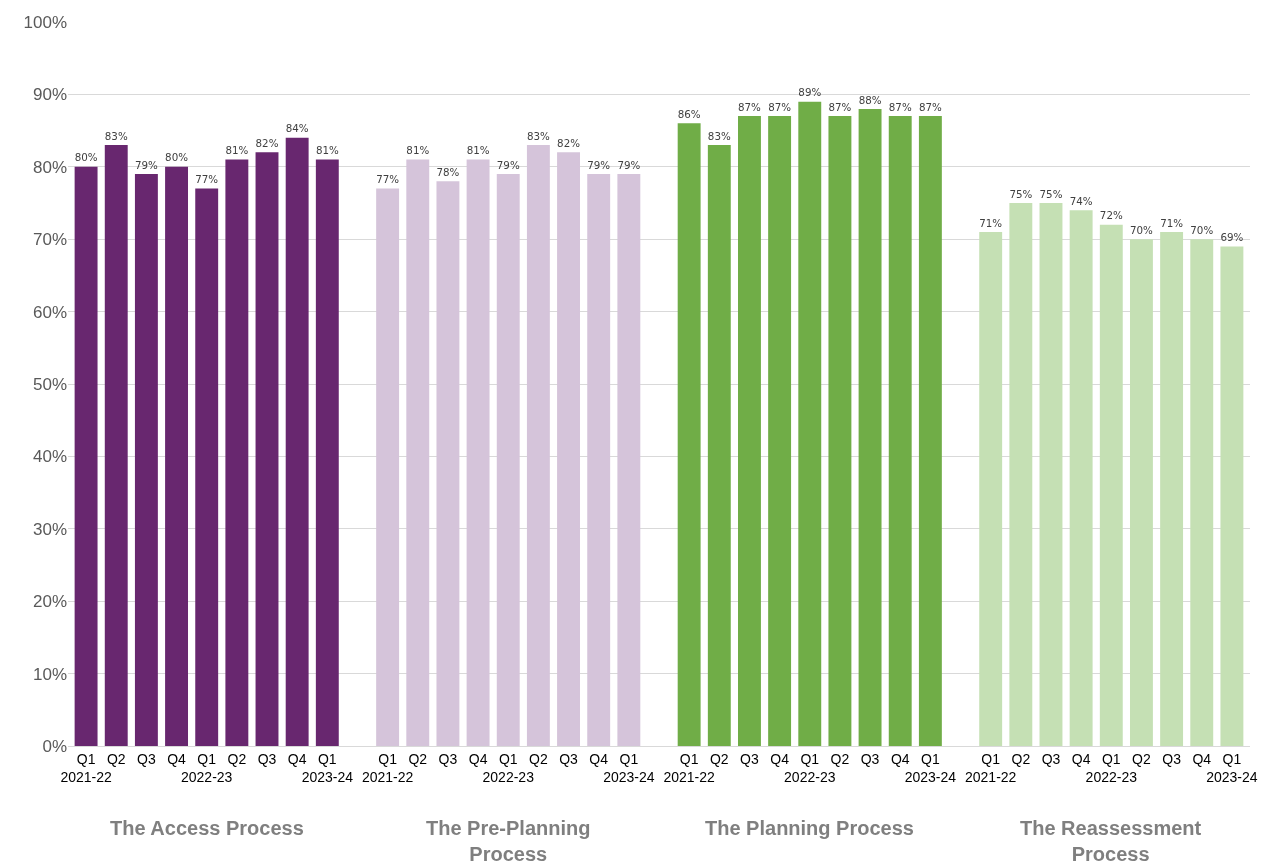 The image size is (1280, 861). Describe the element at coordinates (49, 674) in the screenshot. I see `y-tick-label: 10%` at that location.